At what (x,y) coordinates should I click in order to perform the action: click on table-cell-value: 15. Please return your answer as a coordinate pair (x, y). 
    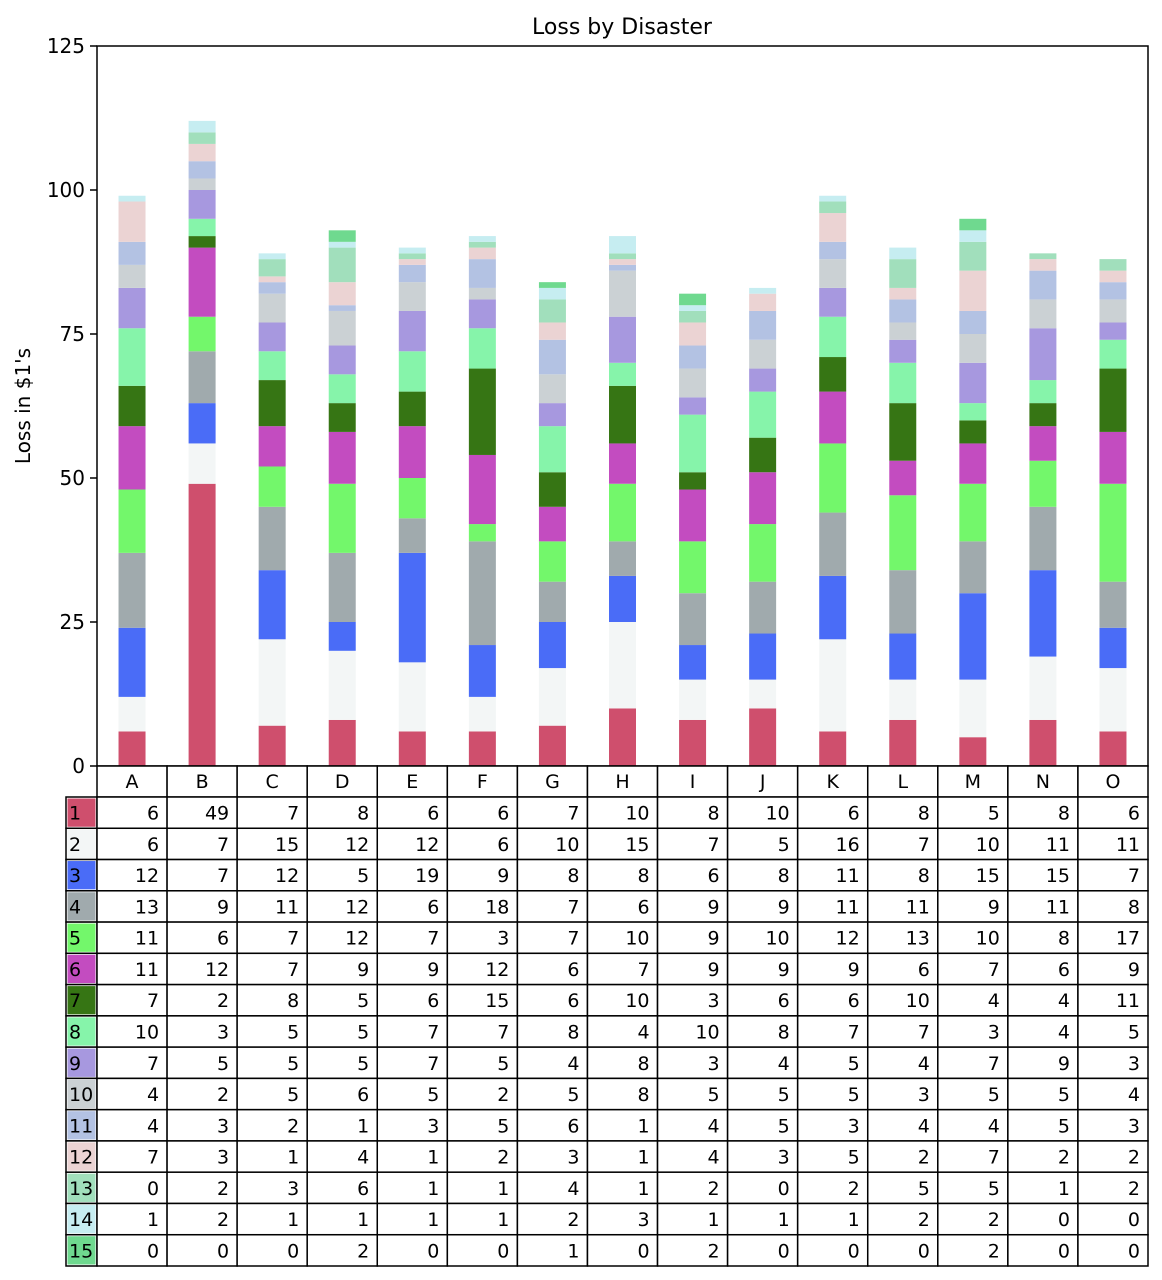
    Looking at the image, I should click on (1058, 876).